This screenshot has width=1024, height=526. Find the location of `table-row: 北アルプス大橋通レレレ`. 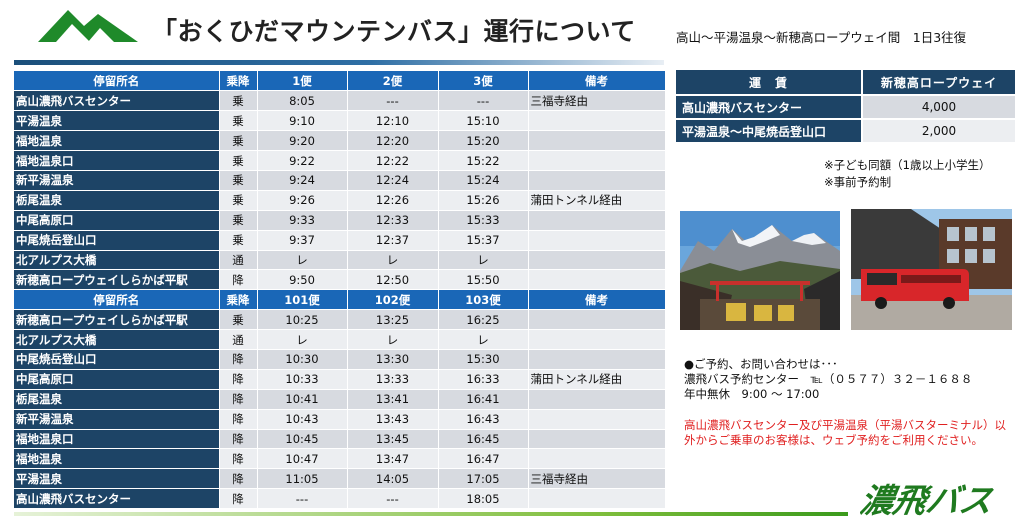

table-row: 北アルプス大橋通レレレ is located at coordinates (340, 260).